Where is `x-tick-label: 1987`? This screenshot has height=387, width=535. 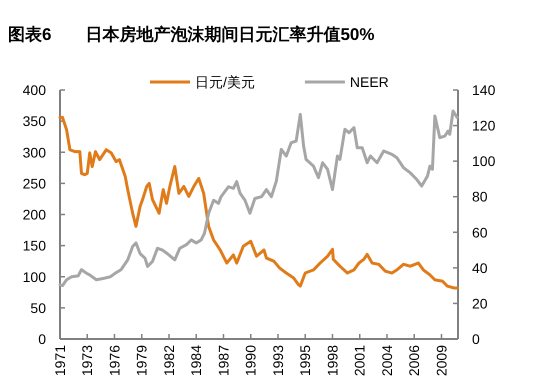
x-tick-label: 1987 is located at coordinates (223, 360).